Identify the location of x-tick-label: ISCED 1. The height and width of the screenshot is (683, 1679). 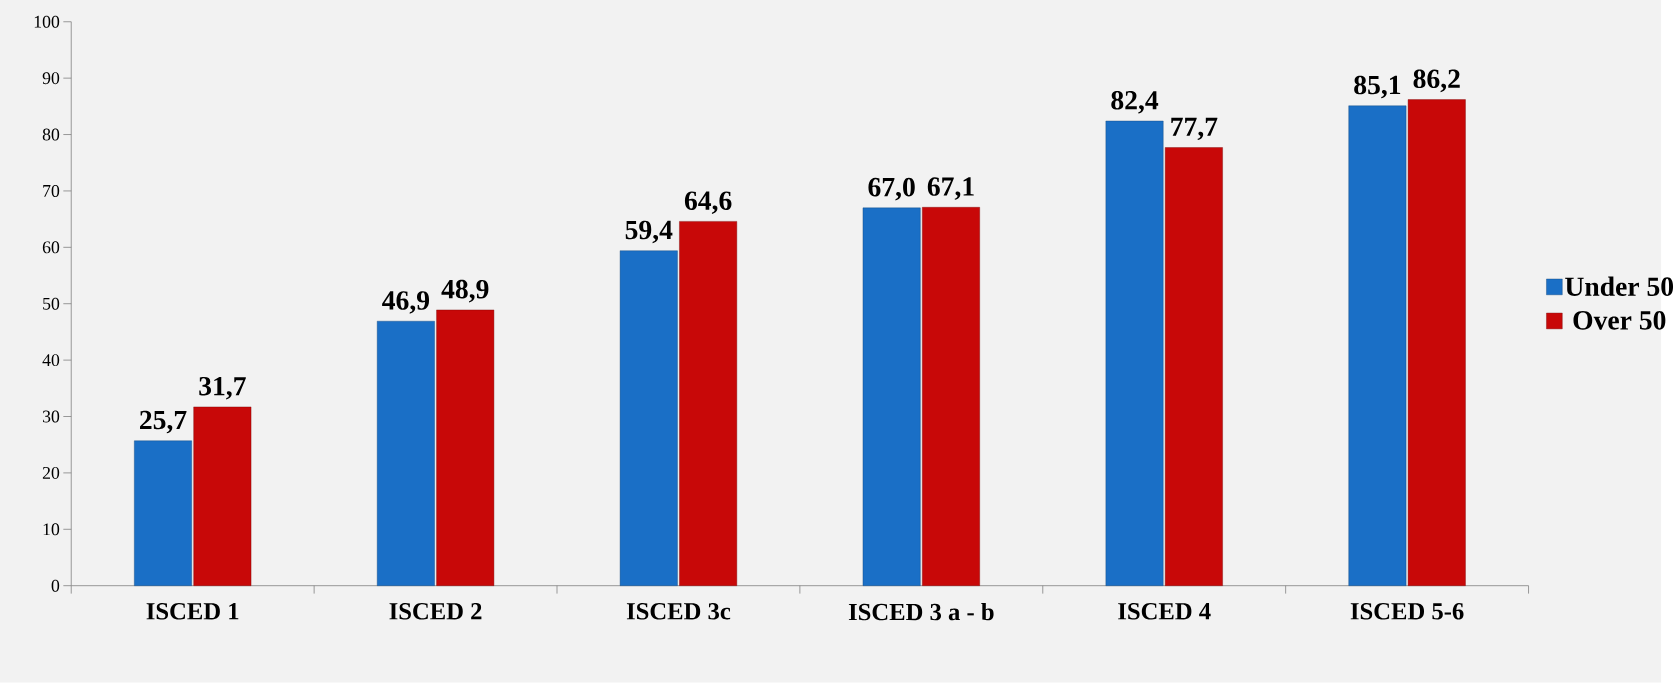
(192, 611).